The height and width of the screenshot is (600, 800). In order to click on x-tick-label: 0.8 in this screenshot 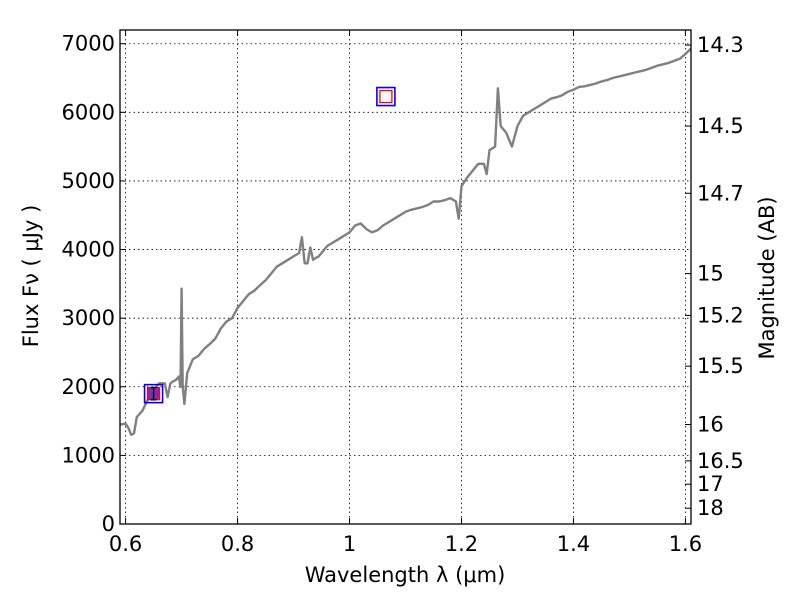, I will do `click(237, 544)`.